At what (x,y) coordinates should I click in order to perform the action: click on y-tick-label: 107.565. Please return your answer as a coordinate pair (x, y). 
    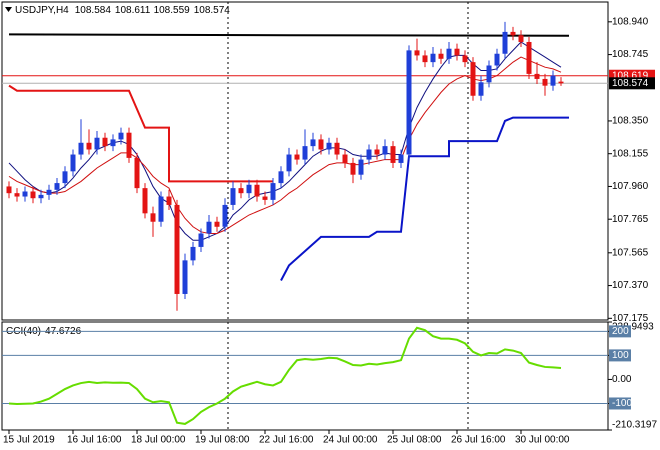
    Looking at the image, I should click on (630, 252).